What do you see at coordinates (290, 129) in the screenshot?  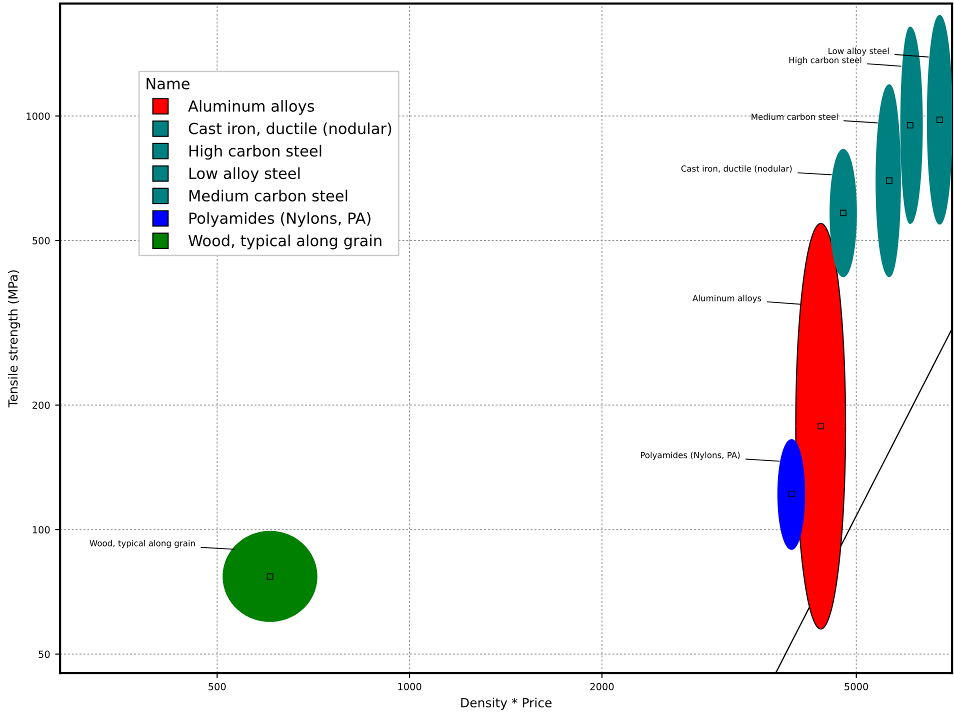 I see `legend-label: Cast iron, ductile (nodular)` at bounding box center [290, 129].